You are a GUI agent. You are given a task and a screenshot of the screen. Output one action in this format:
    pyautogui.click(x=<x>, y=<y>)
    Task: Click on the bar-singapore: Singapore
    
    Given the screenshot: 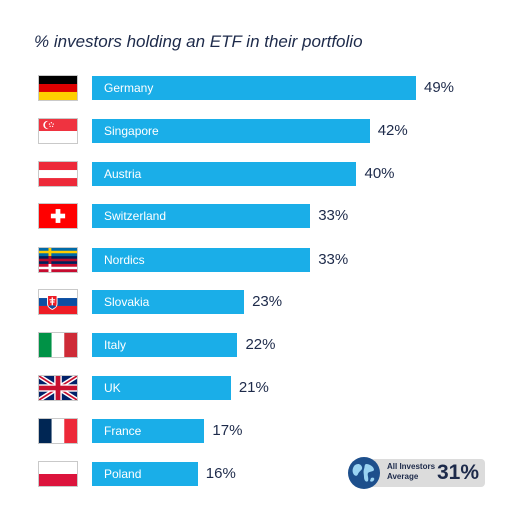 What is the action you would take?
    pyautogui.click(x=231, y=131)
    